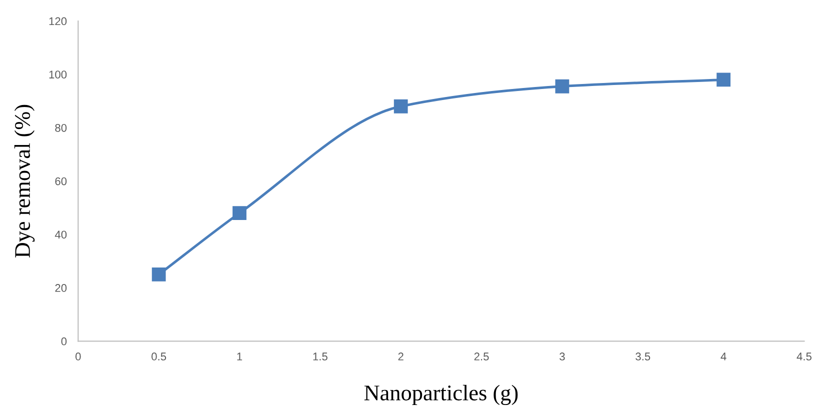  I want to click on x-tick-label: 4.5, so click(804, 356).